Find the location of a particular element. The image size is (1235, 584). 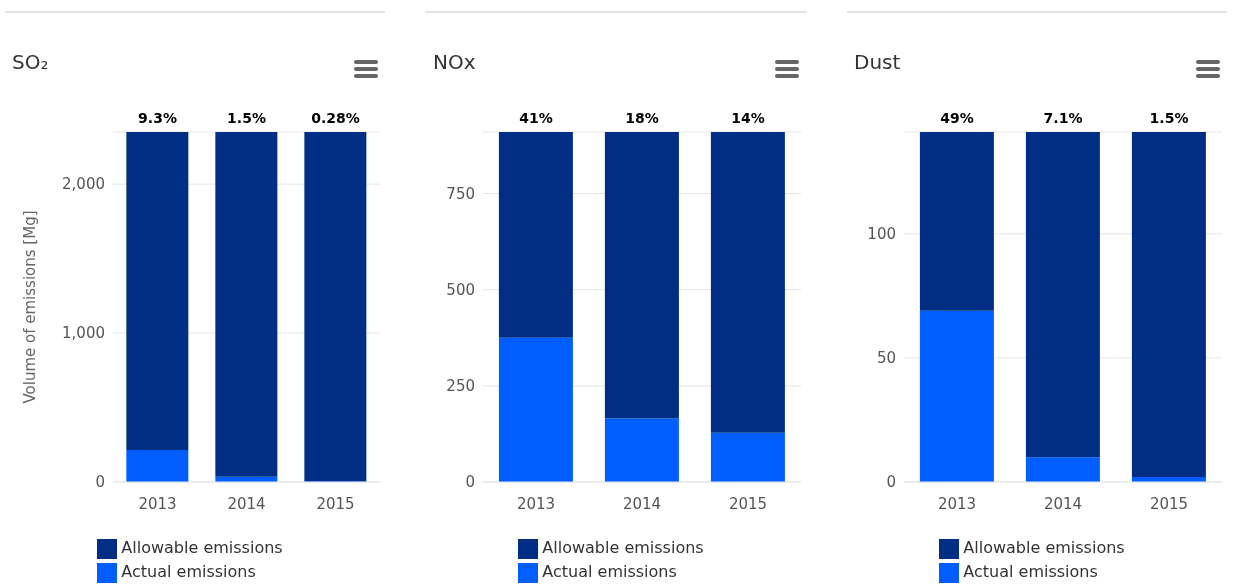

y-tick-label: 2,000 is located at coordinates (83, 184).